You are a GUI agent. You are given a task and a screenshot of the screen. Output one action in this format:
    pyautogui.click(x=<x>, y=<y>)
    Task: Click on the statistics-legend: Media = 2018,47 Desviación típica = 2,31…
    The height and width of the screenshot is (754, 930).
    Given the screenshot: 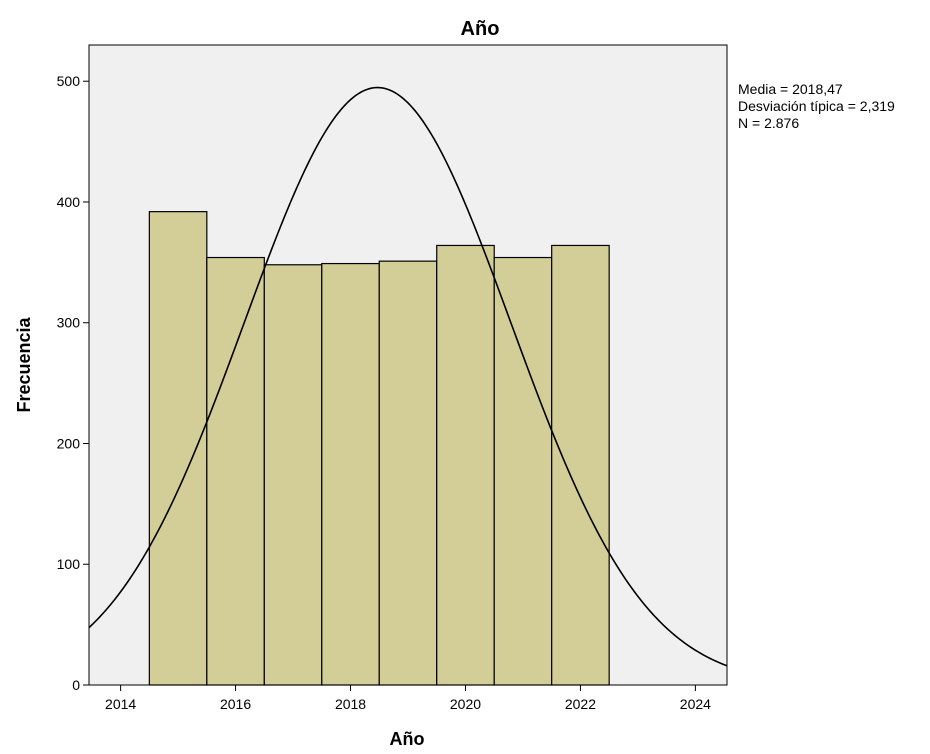 What is the action you would take?
    pyautogui.click(x=816, y=106)
    